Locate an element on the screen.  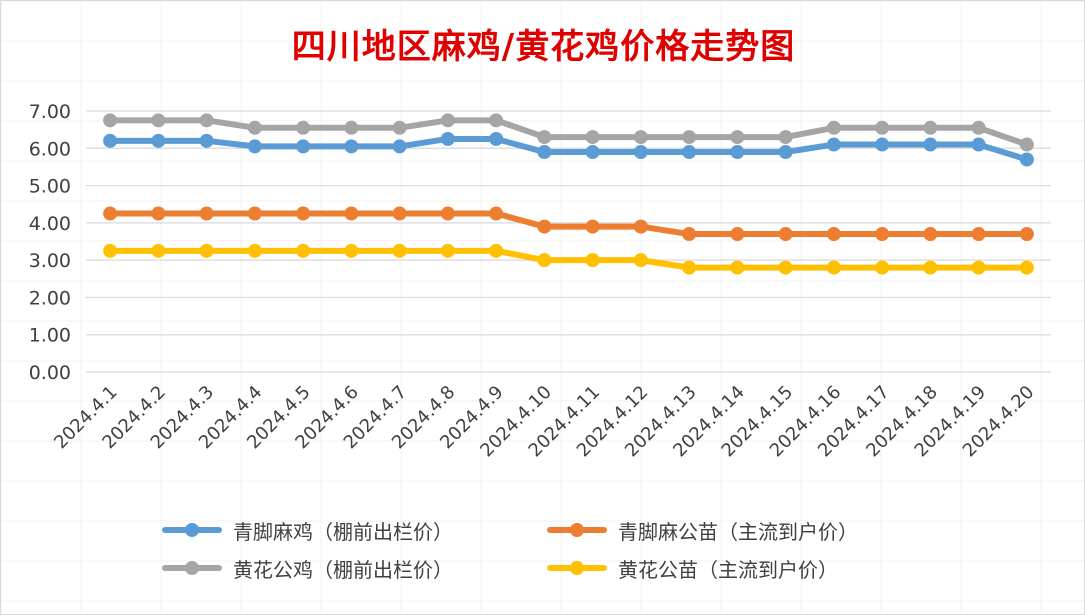
chart-title: 四川地区麻鸡/黄花鸡价格走势图 is located at coordinates (543, 47).